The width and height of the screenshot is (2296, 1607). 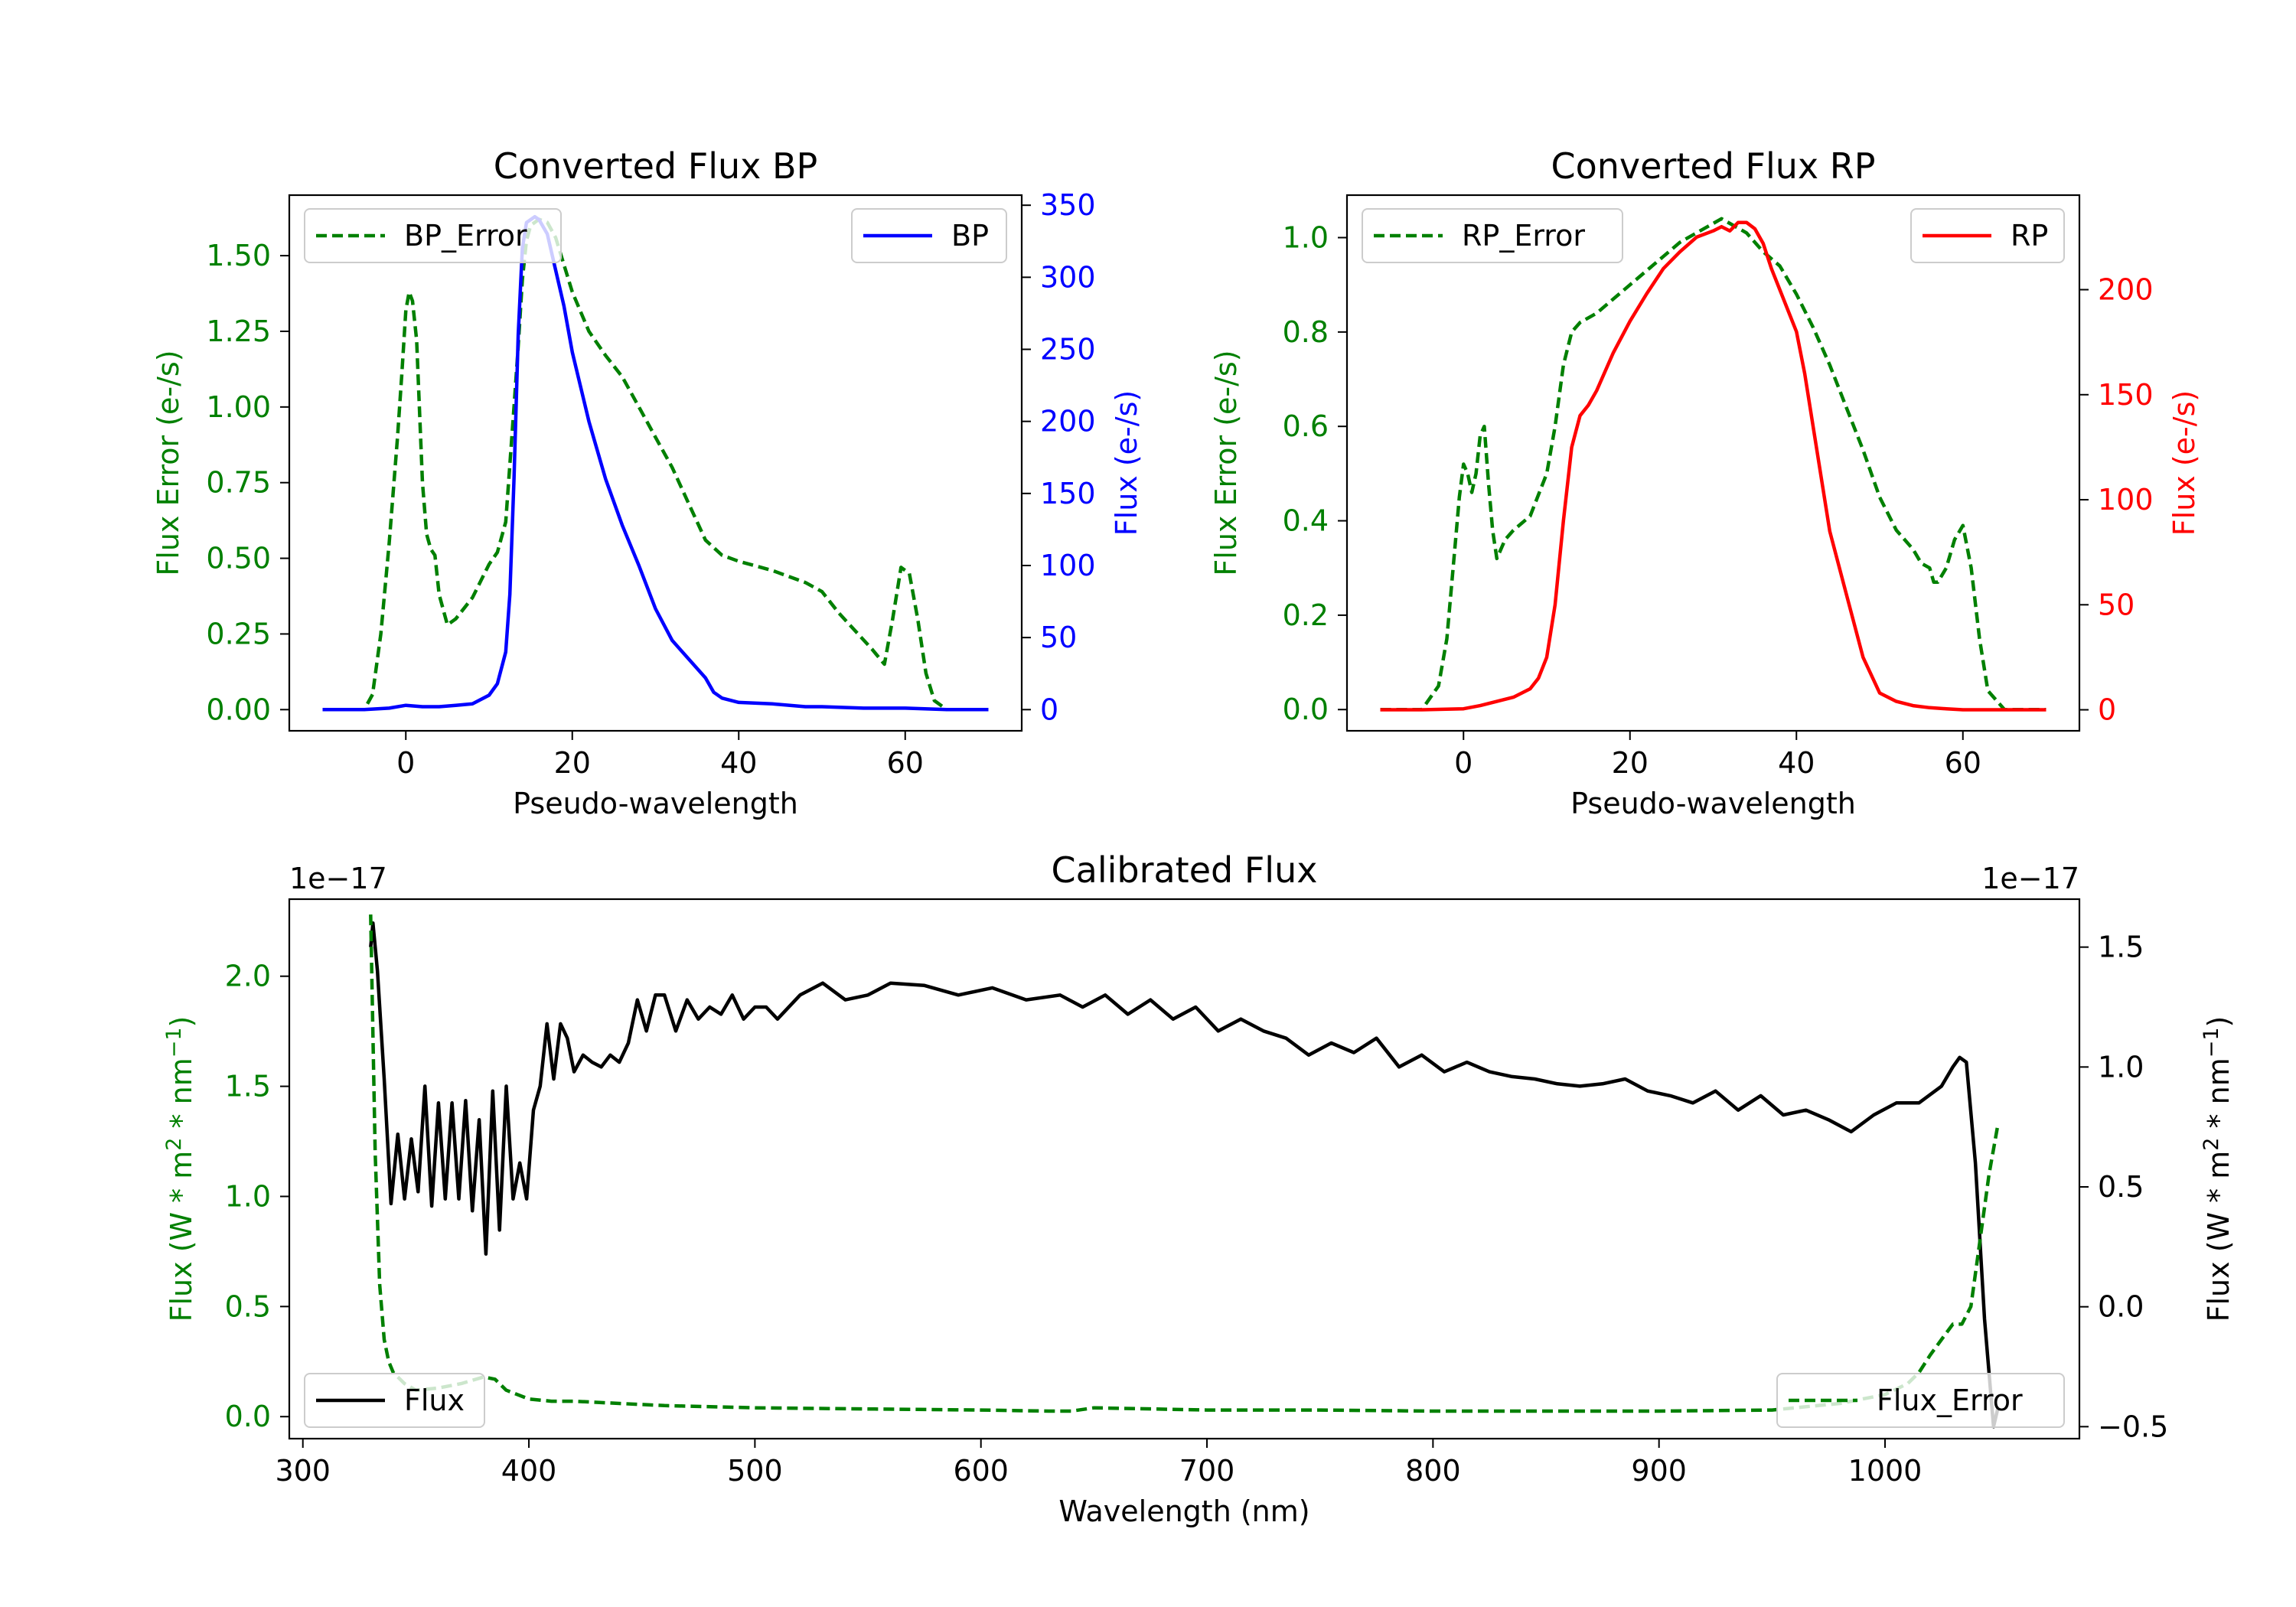 What do you see at coordinates (303, 1471) in the screenshot?
I see `x-tick-label: 300` at bounding box center [303, 1471].